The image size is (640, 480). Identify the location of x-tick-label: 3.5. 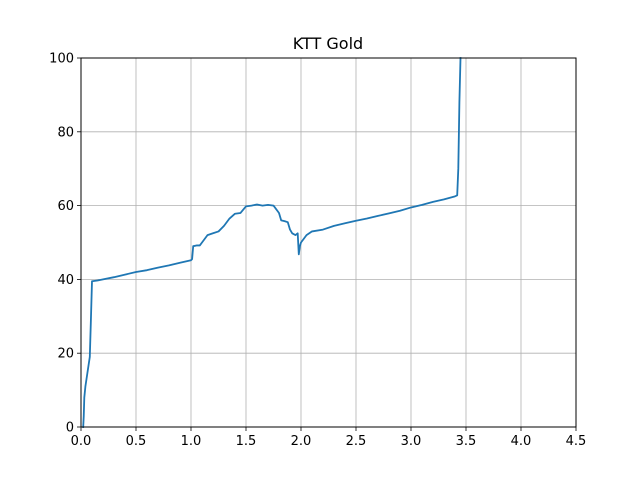
(466, 441).